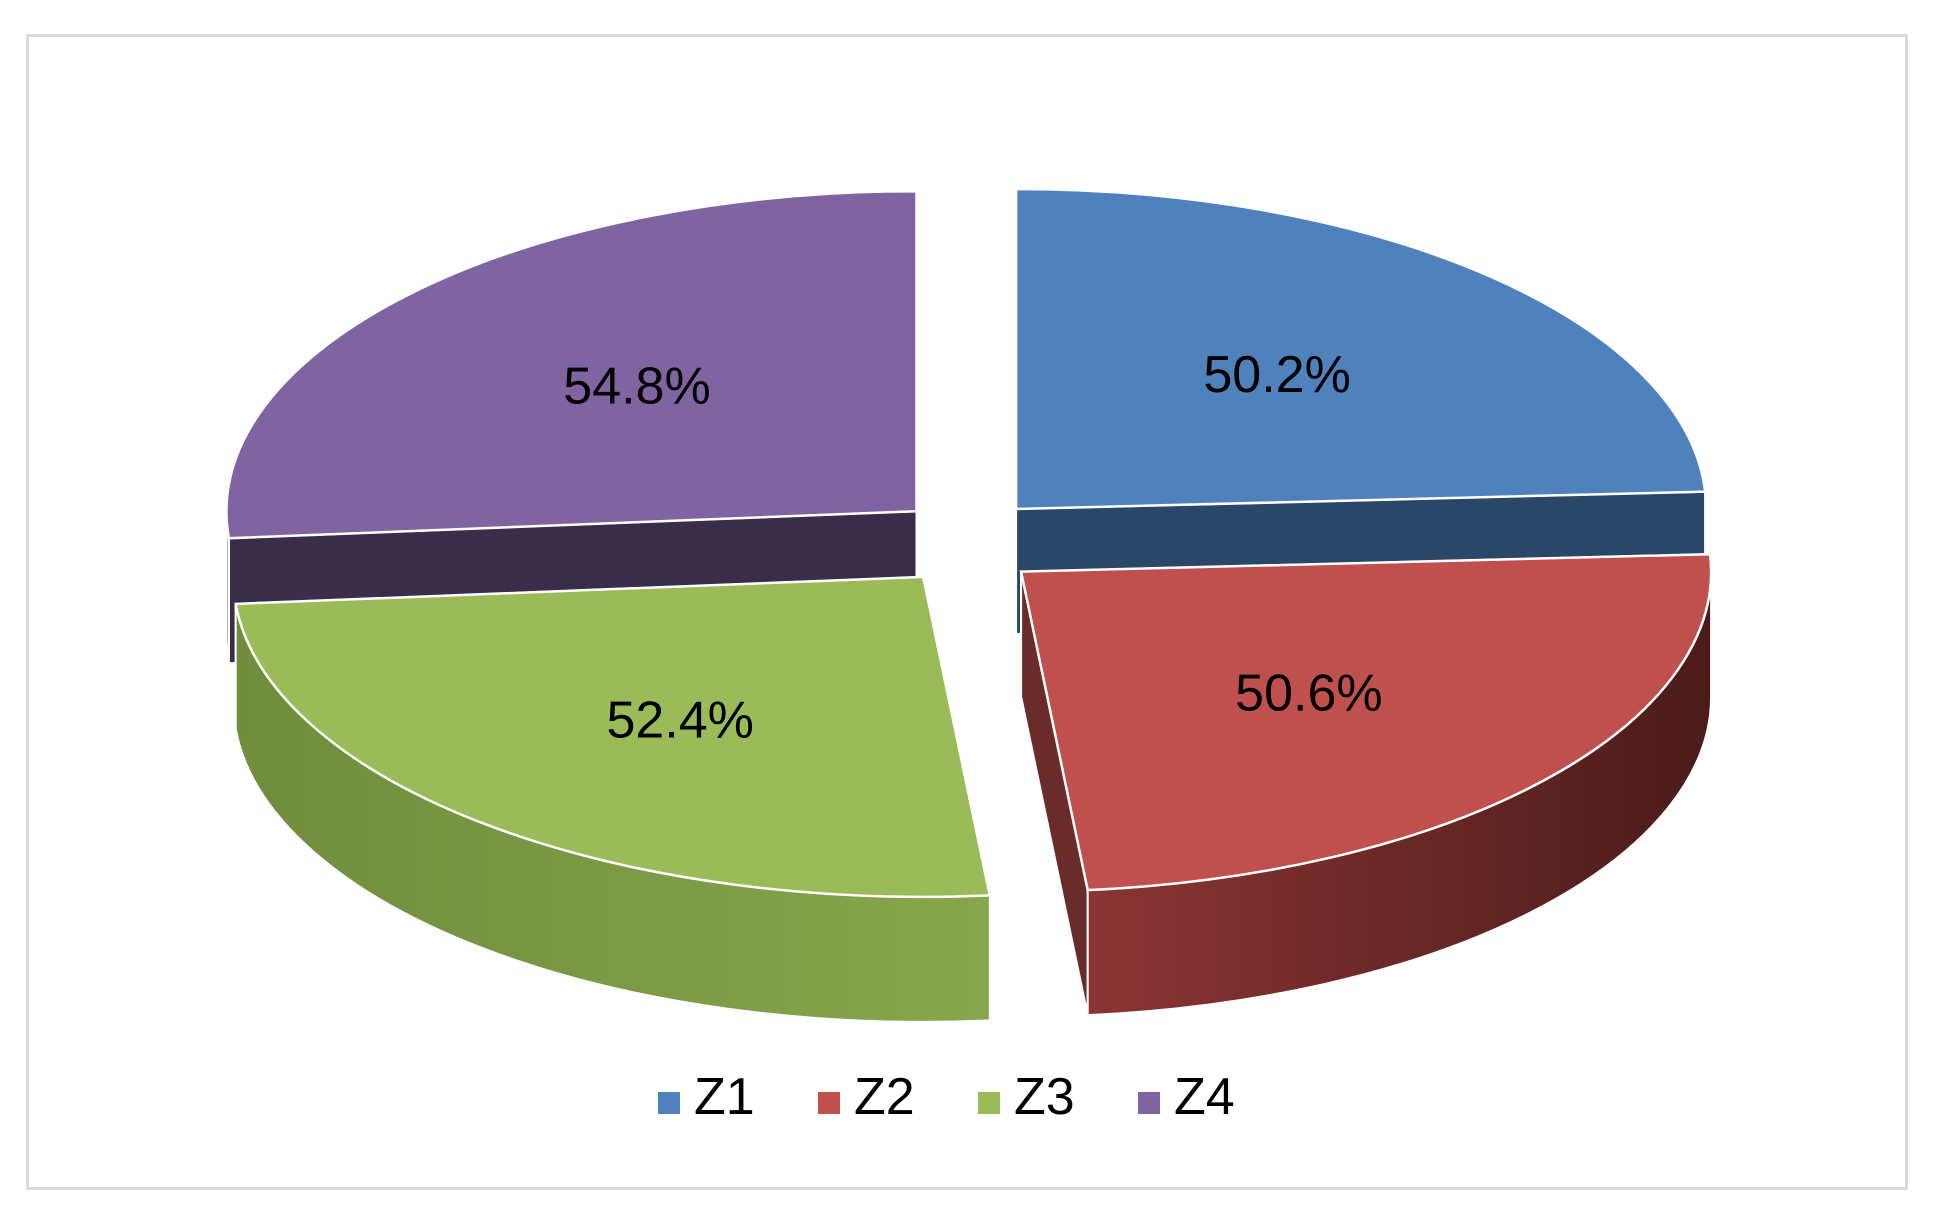  What do you see at coordinates (1308, 694) in the screenshot?
I see `data-label-z2: 50.6%` at bounding box center [1308, 694].